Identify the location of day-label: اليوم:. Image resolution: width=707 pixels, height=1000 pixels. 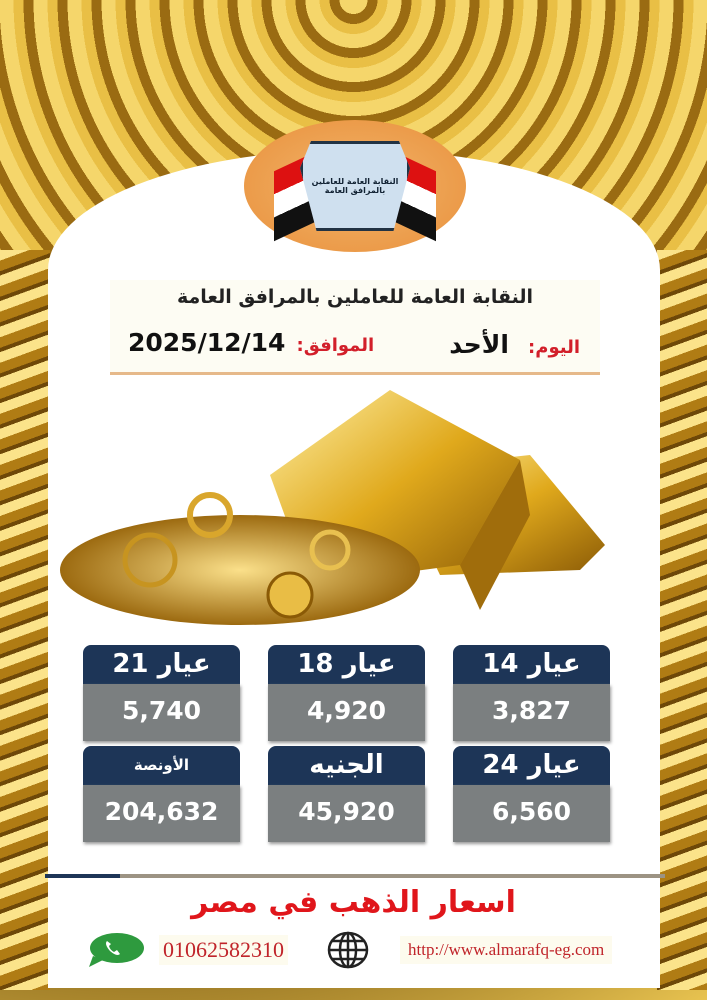
(554, 347).